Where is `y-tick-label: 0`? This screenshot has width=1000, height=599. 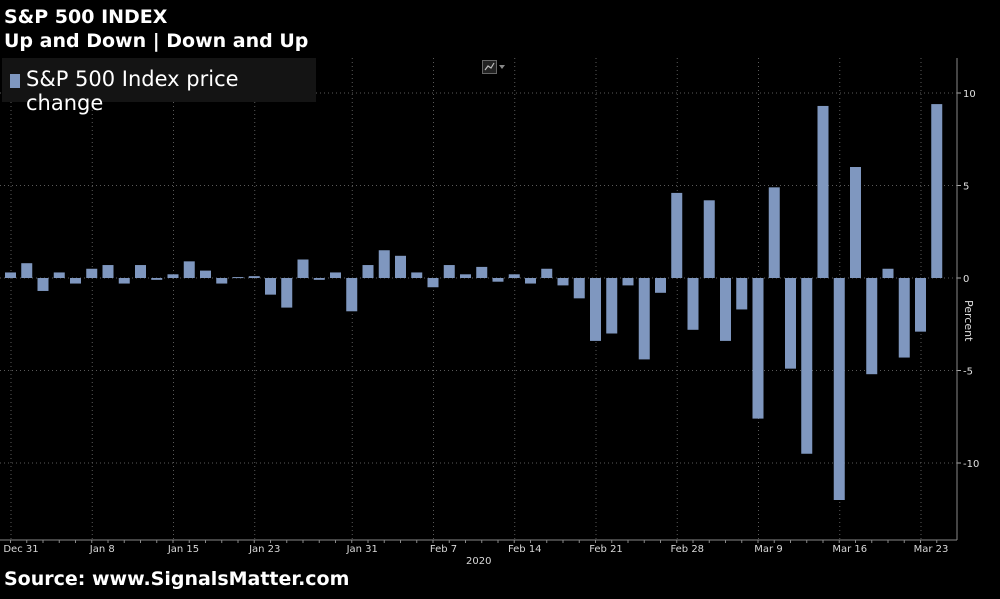 y-tick-label: 0 is located at coordinates (966, 279).